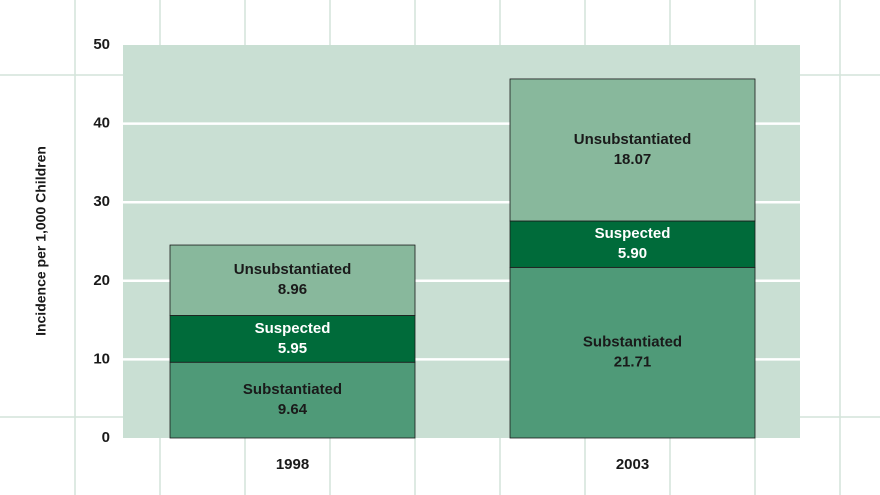 The image size is (880, 495). Describe the element at coordinates (106, 437) in the screenshot. I see `y-tick-label: 0` at that location.